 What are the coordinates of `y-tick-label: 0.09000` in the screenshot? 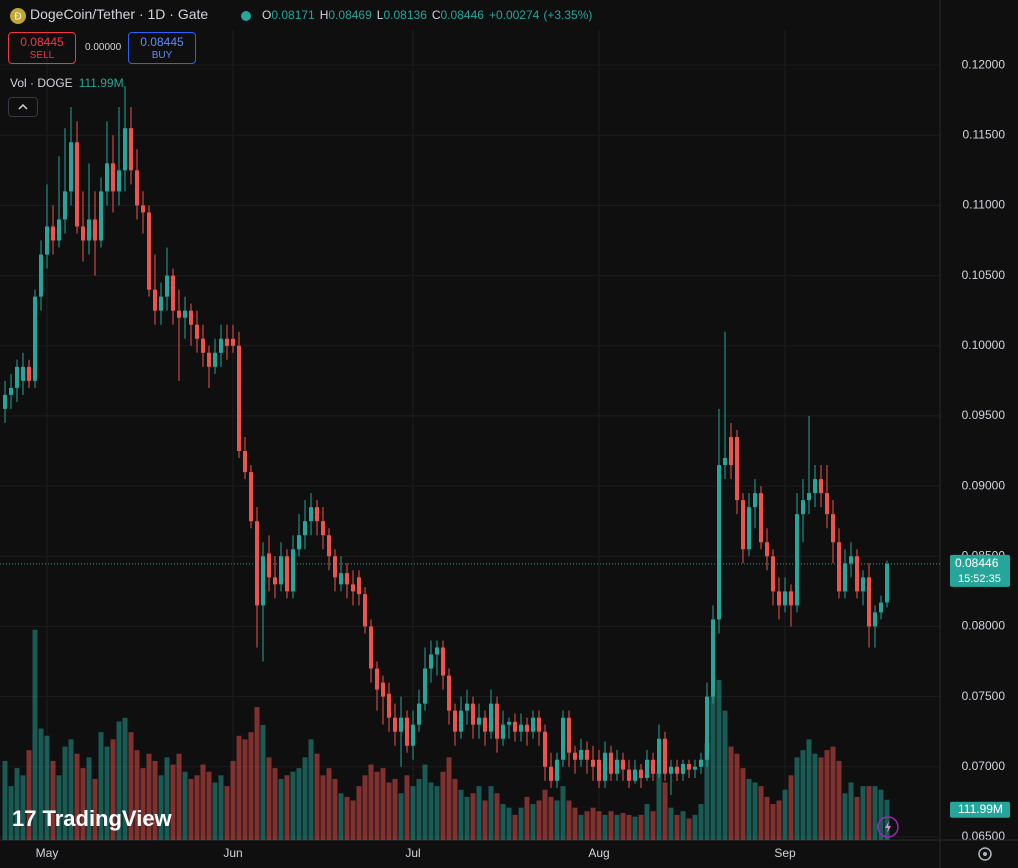 It's located at (984, 485).